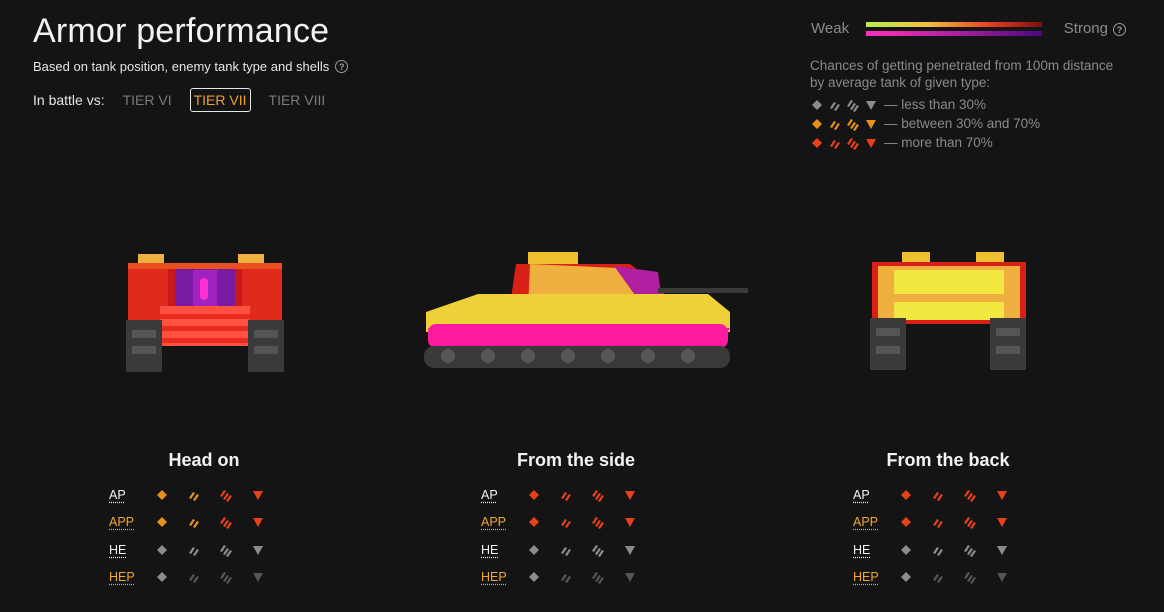 The image size is (1164, 612). What do you see at coordinates (954, 24) in the screenshot?
I see `scale-gradient-bar` at bounding box center [954, 24].